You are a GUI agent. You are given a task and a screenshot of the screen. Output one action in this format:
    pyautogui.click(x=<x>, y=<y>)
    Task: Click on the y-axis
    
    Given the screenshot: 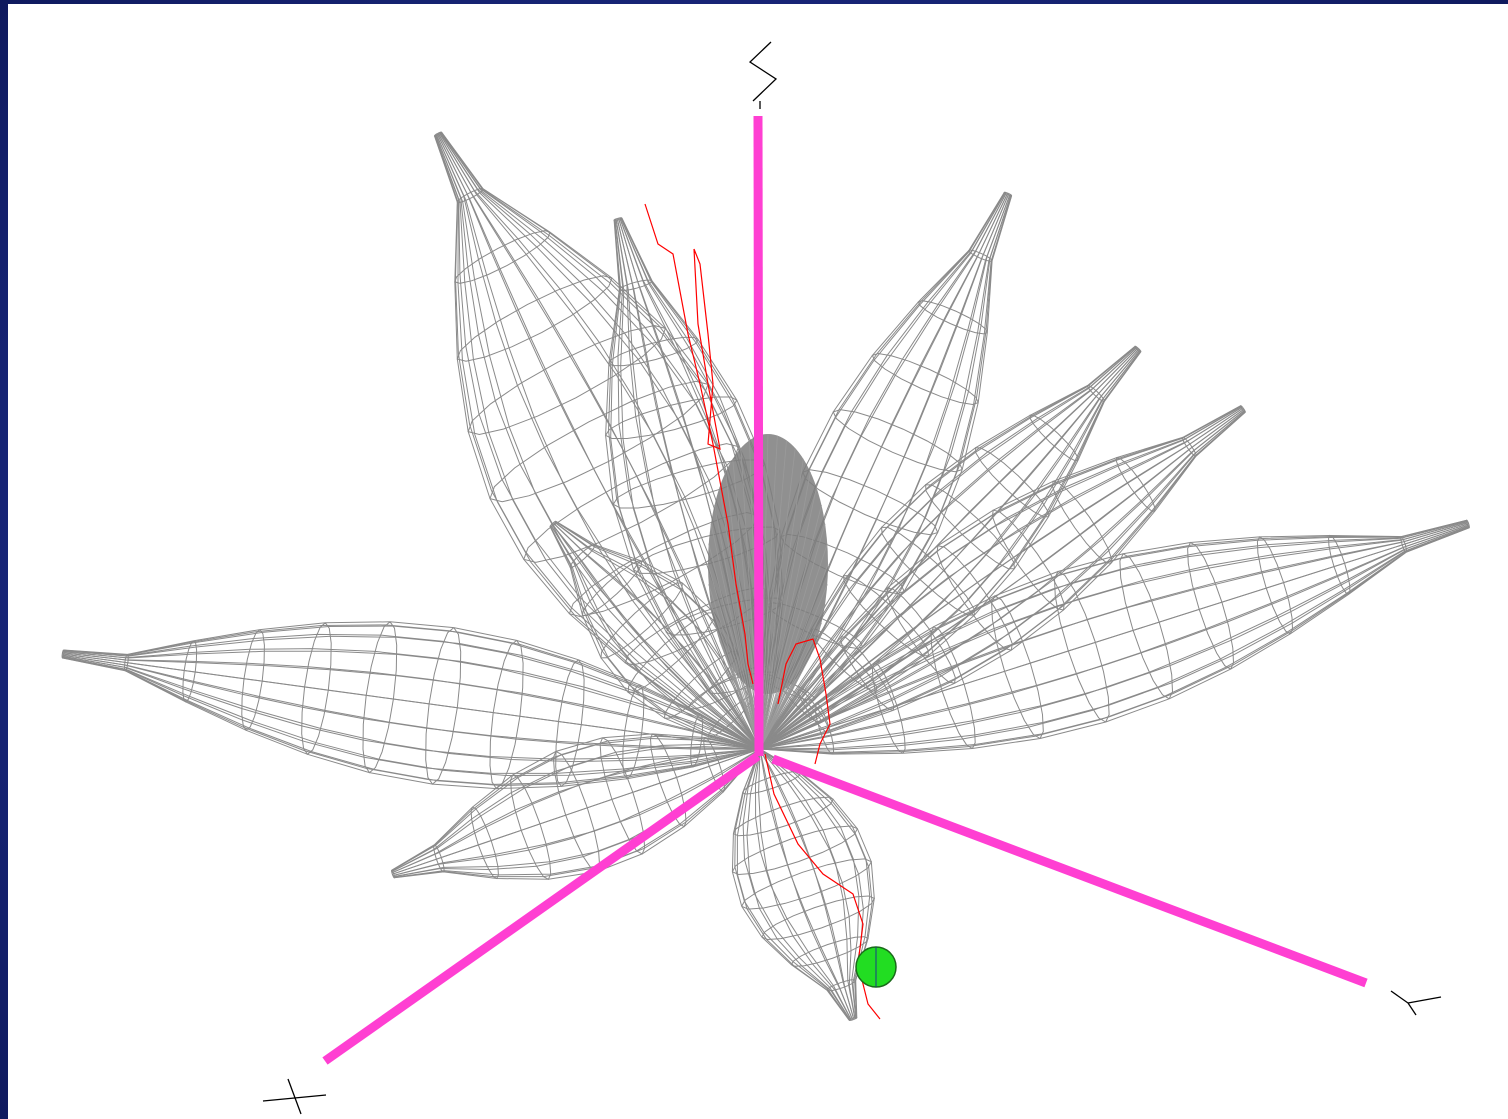 What is the action you would take?
    pyautogui.click(x=1069, y=871)
    